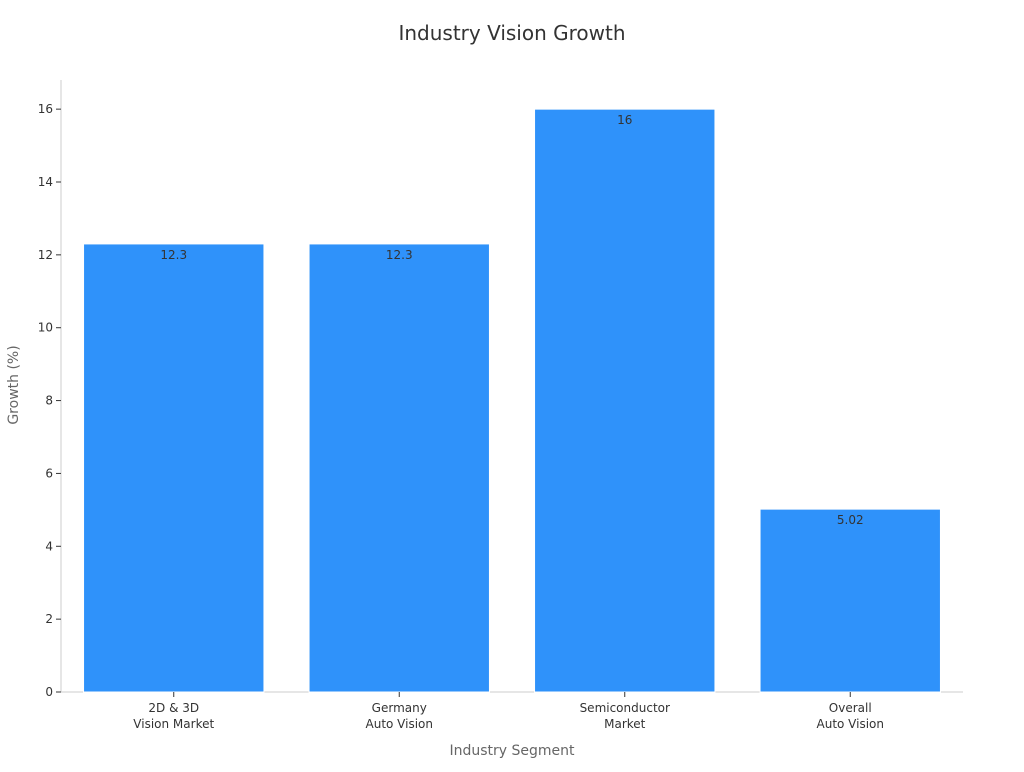 The width and height of the screenshot is (1024, 772). Describe the element at coordinates (512, 751) in the screenshot. I see `x-axis-title: Industry Segment` at that location.